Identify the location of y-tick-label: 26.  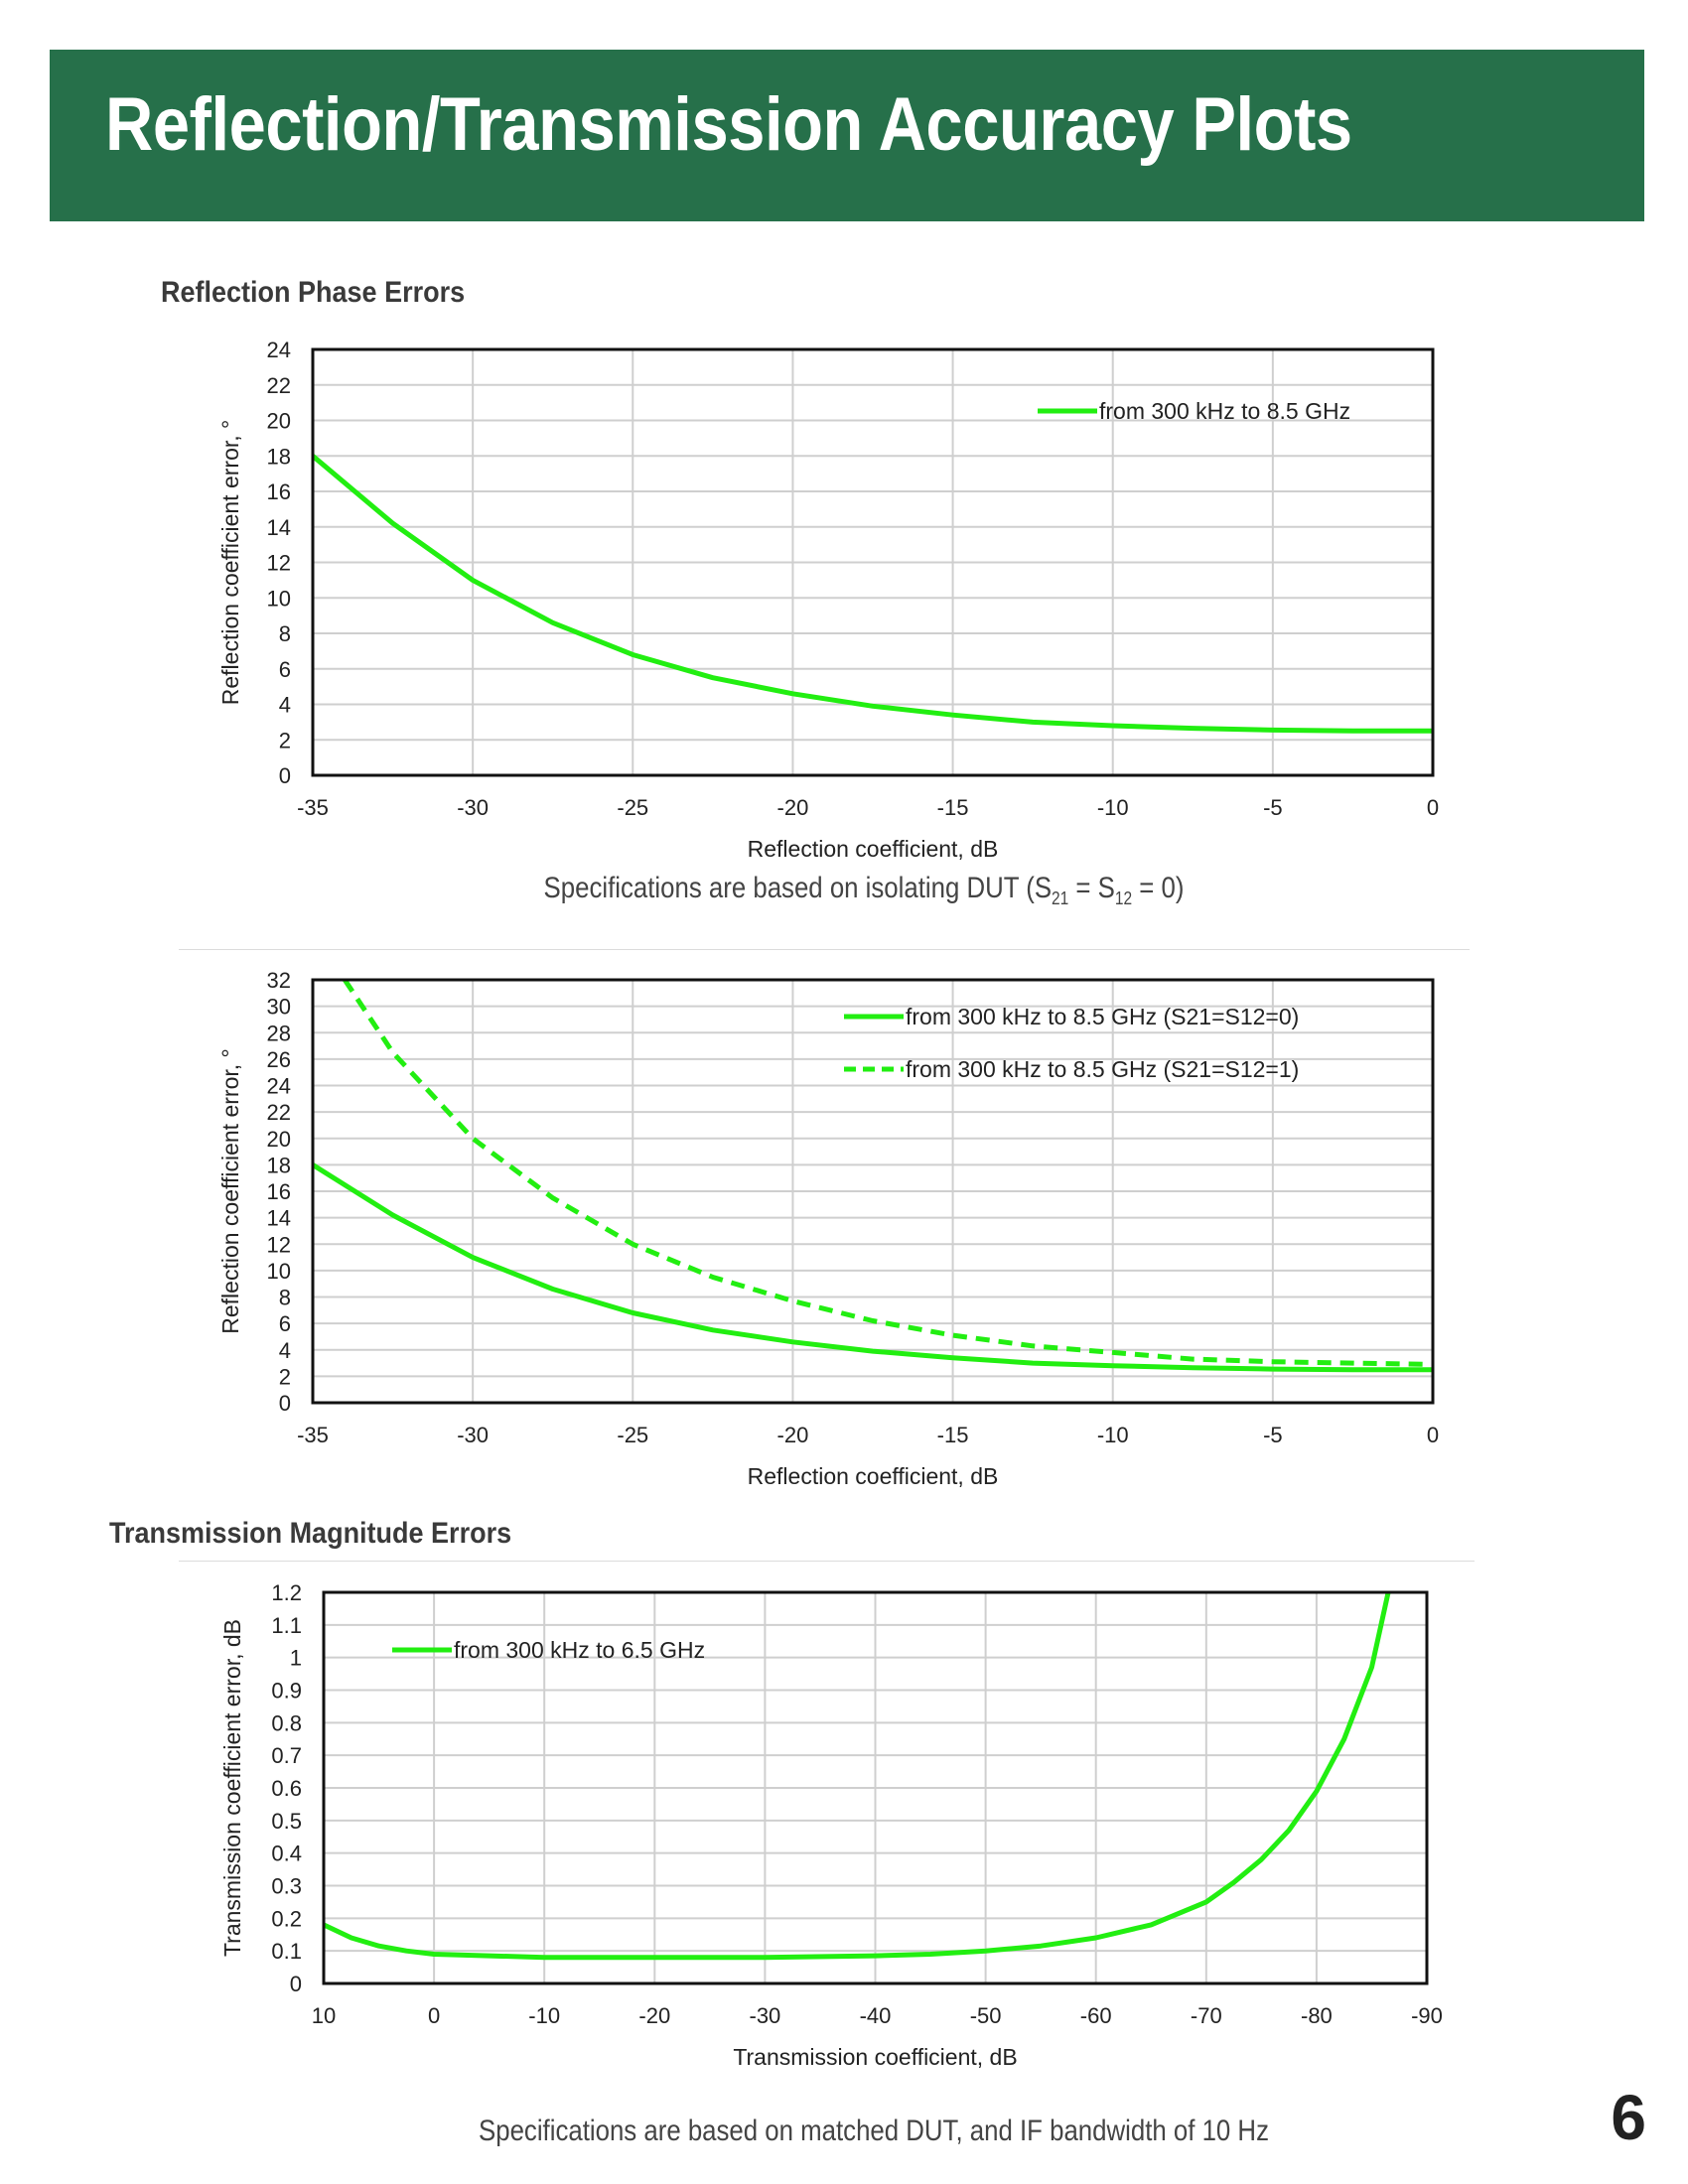
(279, 1059).